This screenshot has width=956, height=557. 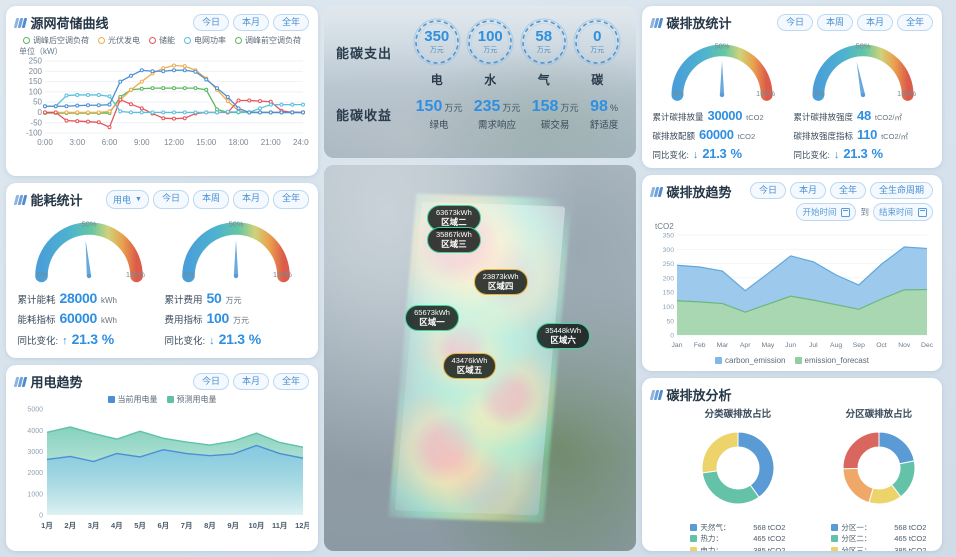 I want to click on btn-full-lifecycle: 全生命周期, so click(x=901, y=191).